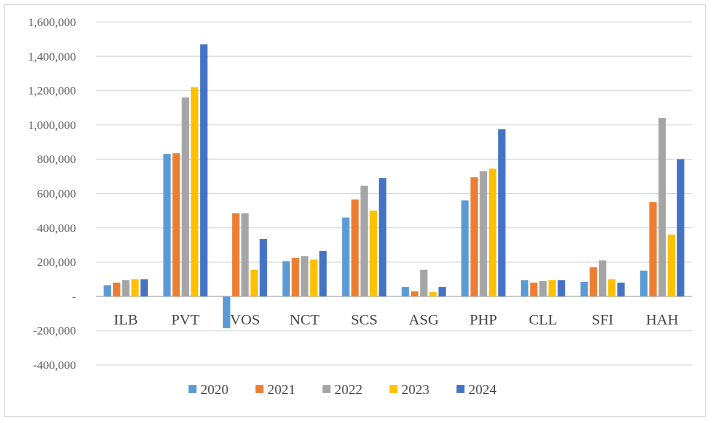  Describe the element at coordinates (349, 390) in the screenshot. I see `legend-label: 2022` at that location.